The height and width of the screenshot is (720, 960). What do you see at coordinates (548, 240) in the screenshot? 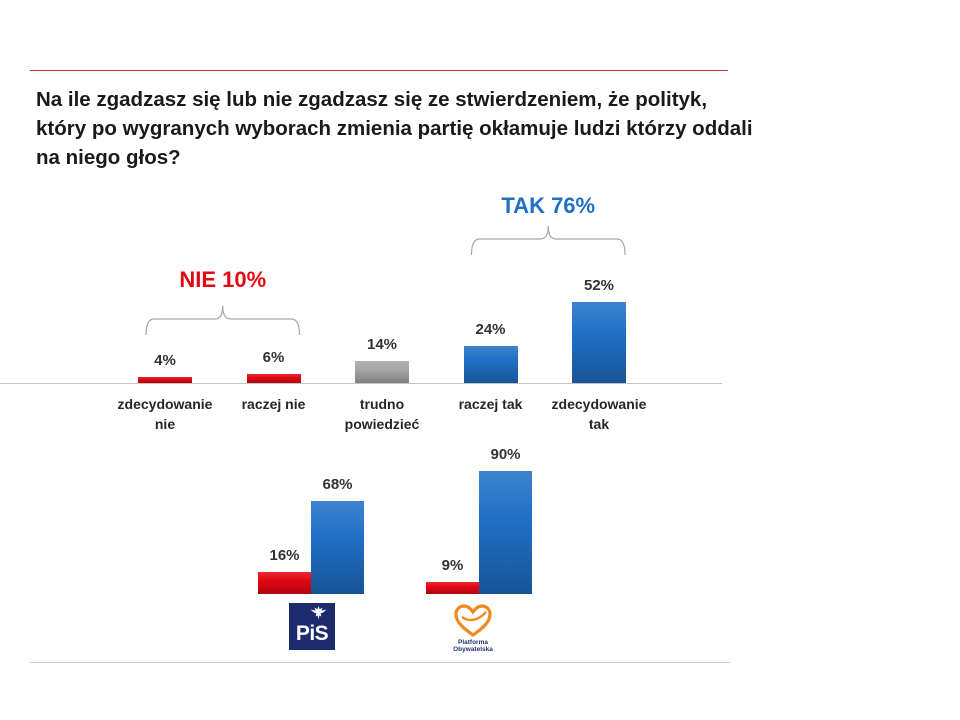
I see `bracket-tak` at bounding box center [548, 240].